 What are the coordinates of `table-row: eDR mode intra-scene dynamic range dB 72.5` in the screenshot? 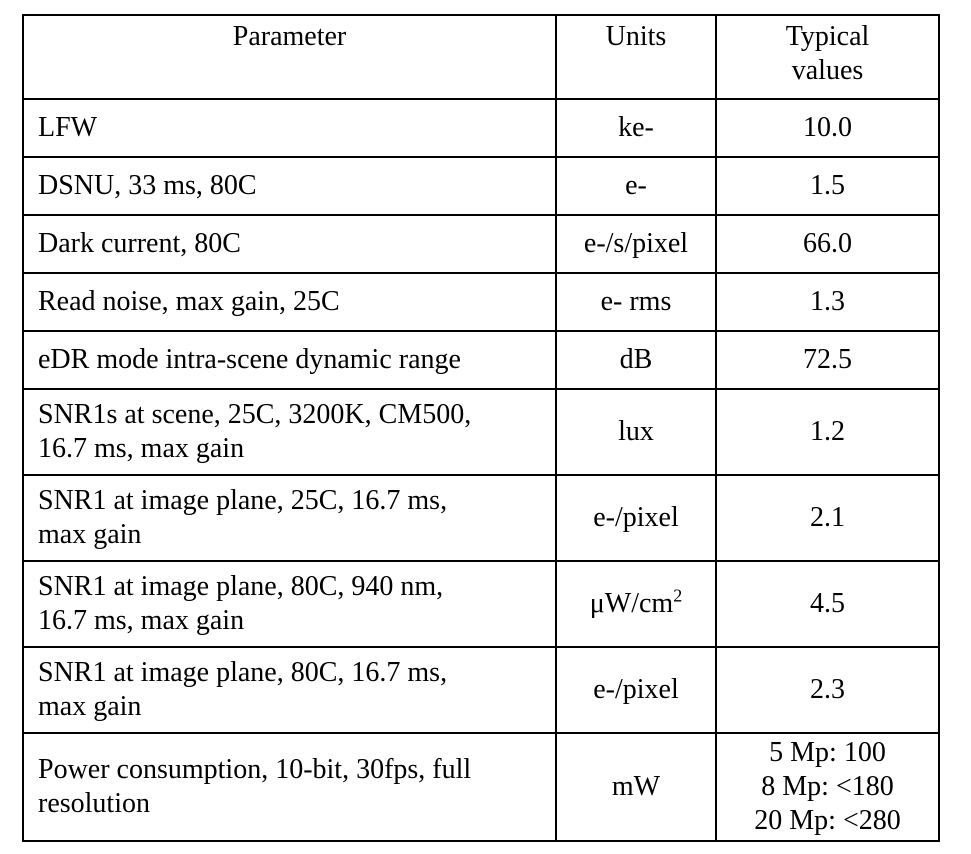 It's located at (481, 360).